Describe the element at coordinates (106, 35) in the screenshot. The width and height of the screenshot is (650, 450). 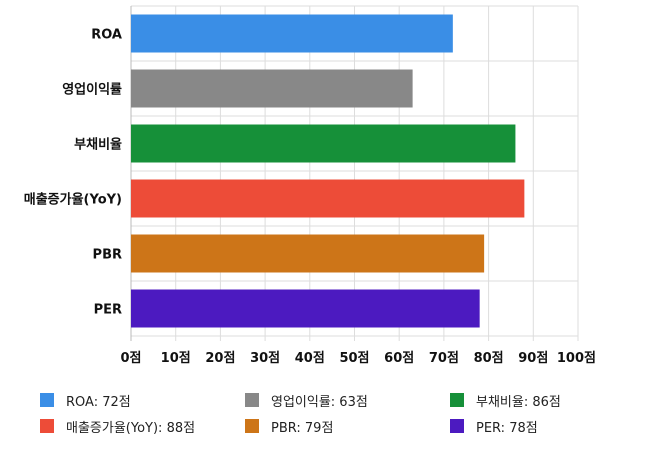
I see `category-label: ROA` at that location.